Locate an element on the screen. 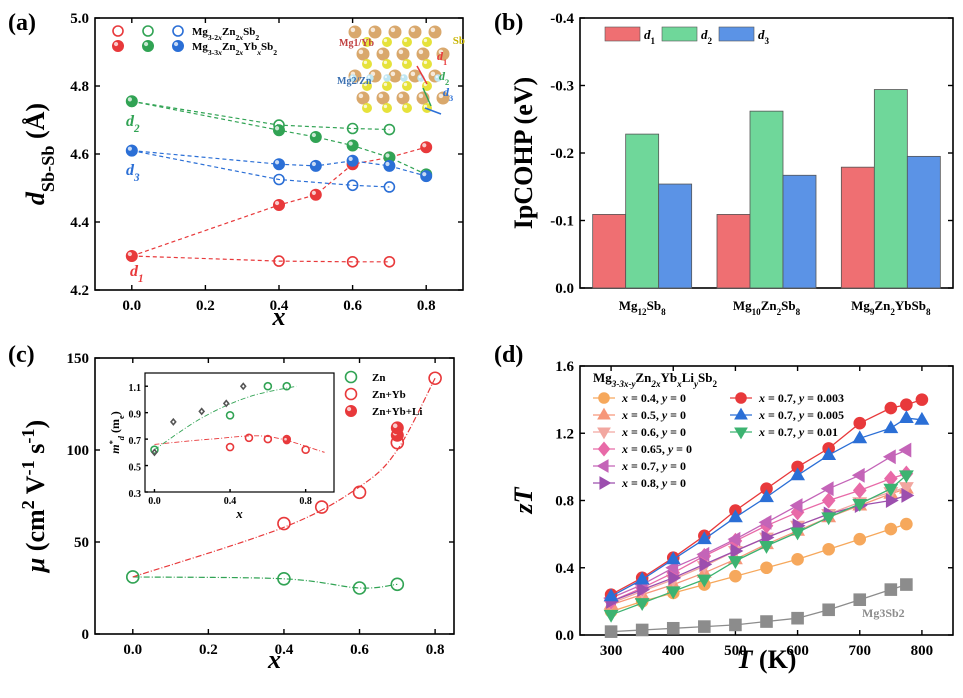 The height and width of the screenshot is (698, 963). legend-marker-Zn+Yb+Li-shine is located at coordinates (349, 409).